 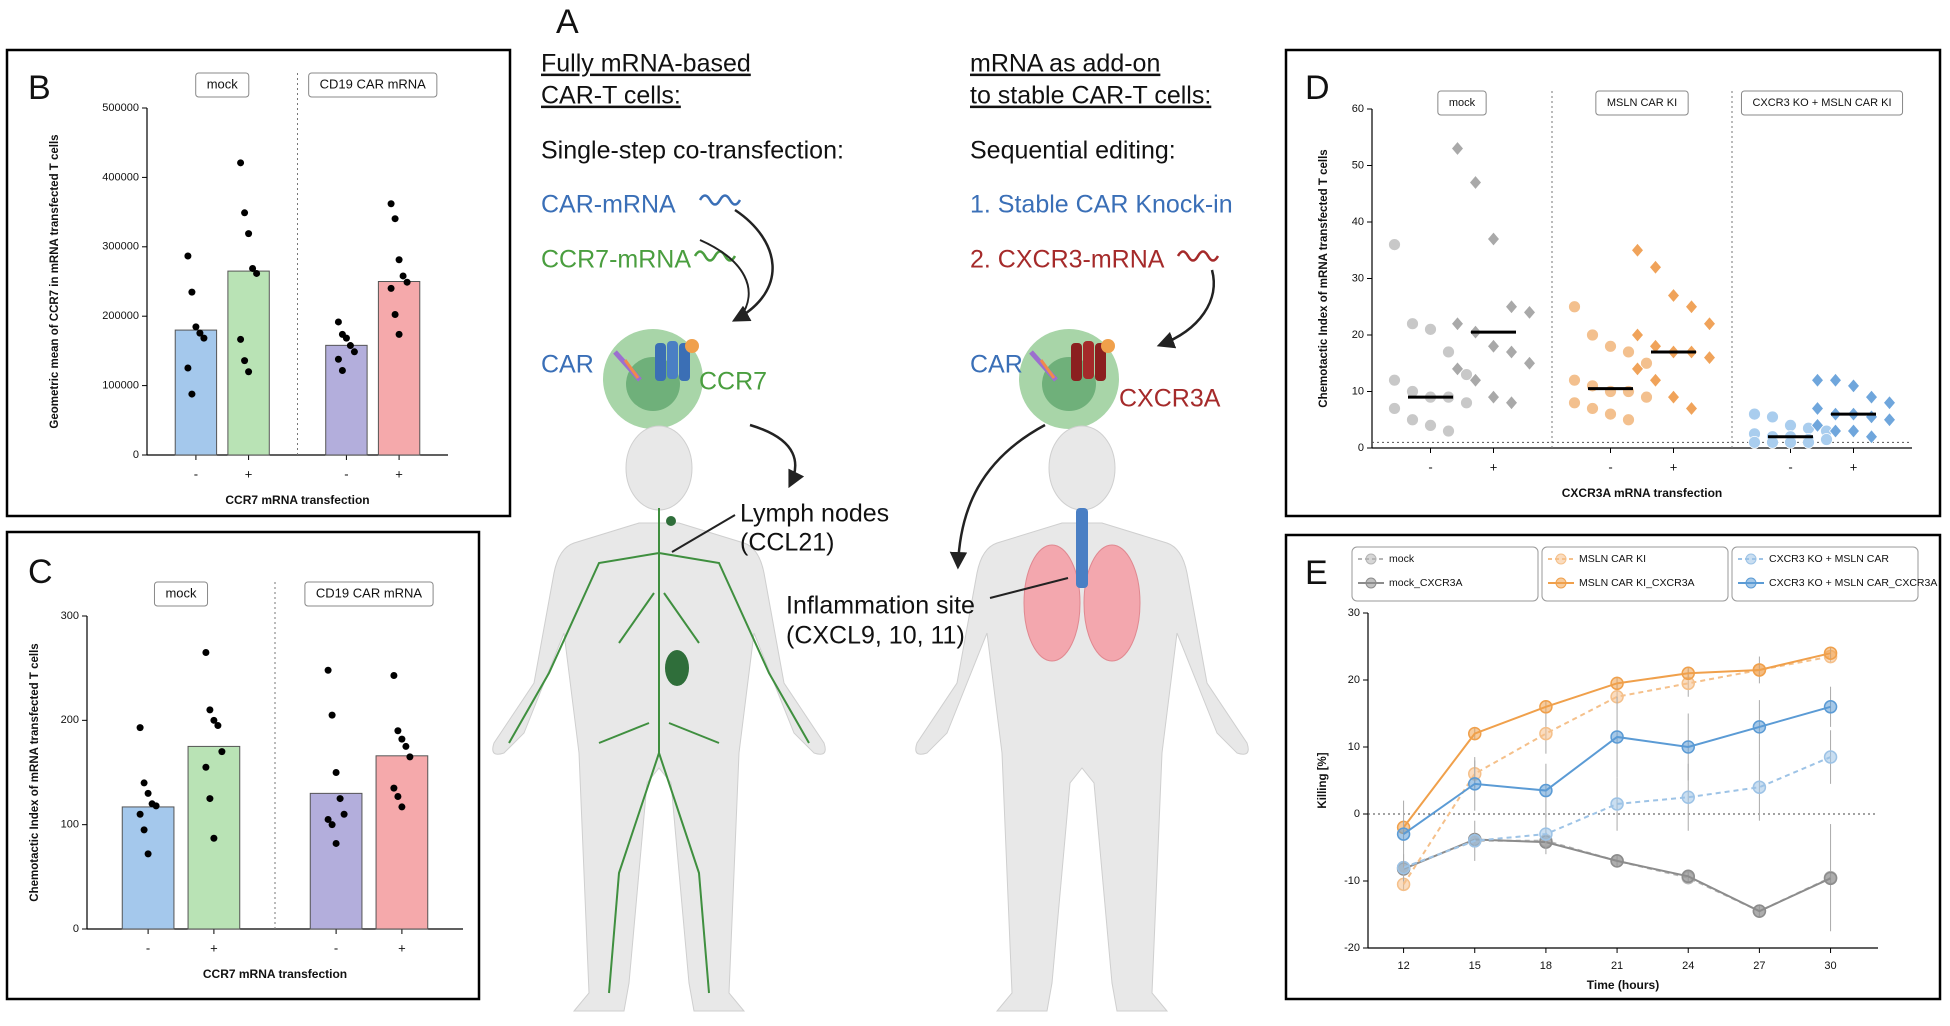 What do you see at coordinates (653, 379) in the screenshot?
I see `cell` at bounding box center [653, 379].